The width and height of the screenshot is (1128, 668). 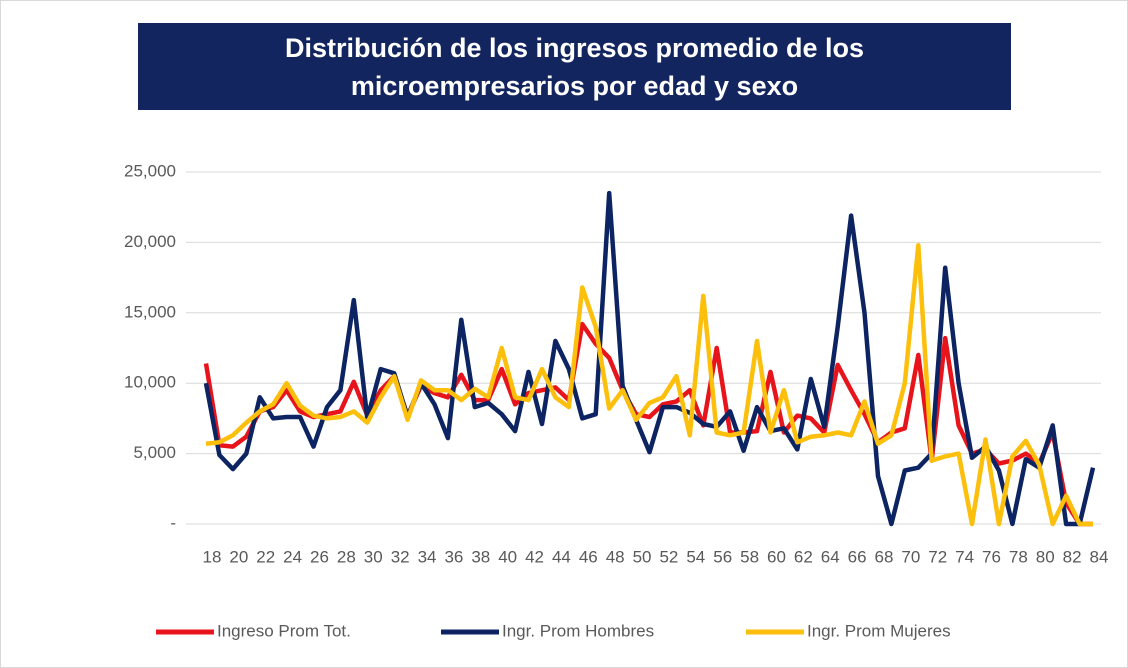 I want to click on x-tick-label: 64, so click(x=830, y=556).